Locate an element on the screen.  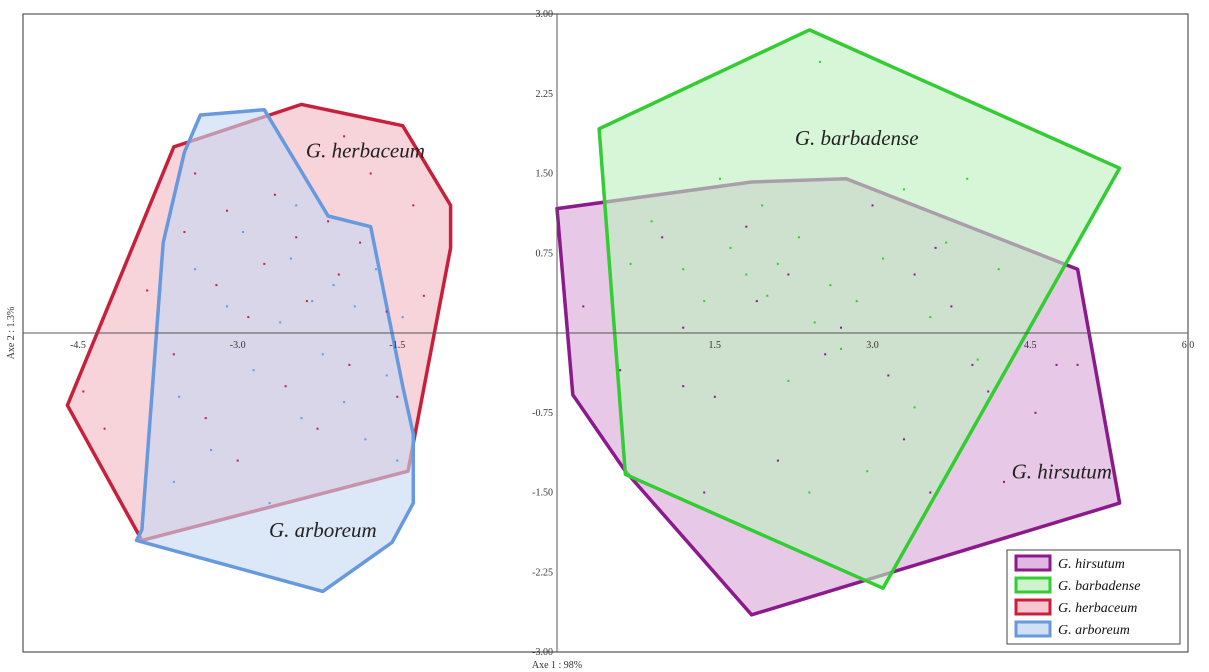
legend-label: G. herbaceum is located at coordinates (1097, 608).